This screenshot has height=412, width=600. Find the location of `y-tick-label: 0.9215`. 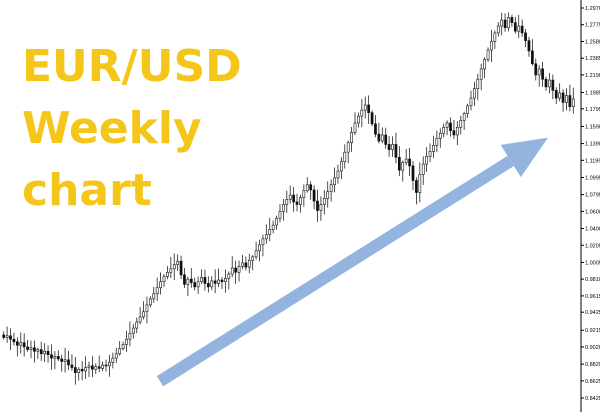

y-tick-label: 0.9215 is located at coordinates (592, 331).